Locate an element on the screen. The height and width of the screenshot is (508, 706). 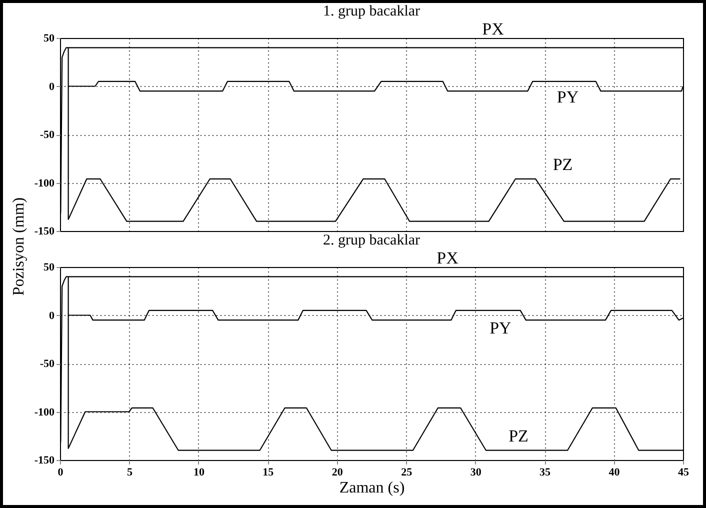
x-tick-label: 20 is located at coordinates (338, 472).